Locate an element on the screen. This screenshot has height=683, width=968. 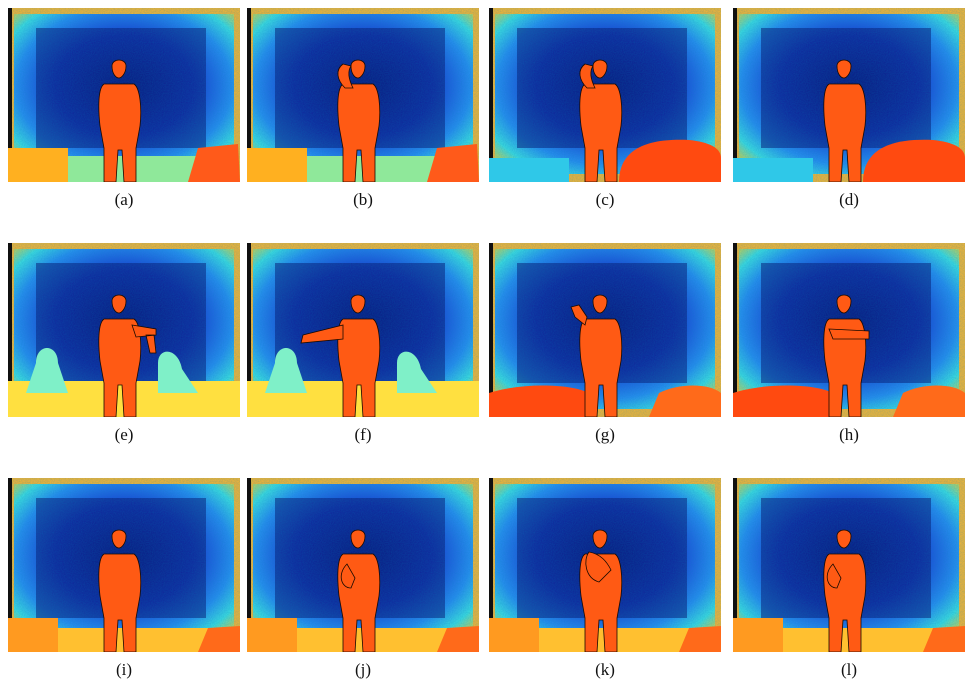
panel-caption: (g) is located at coordinates (605, 434).